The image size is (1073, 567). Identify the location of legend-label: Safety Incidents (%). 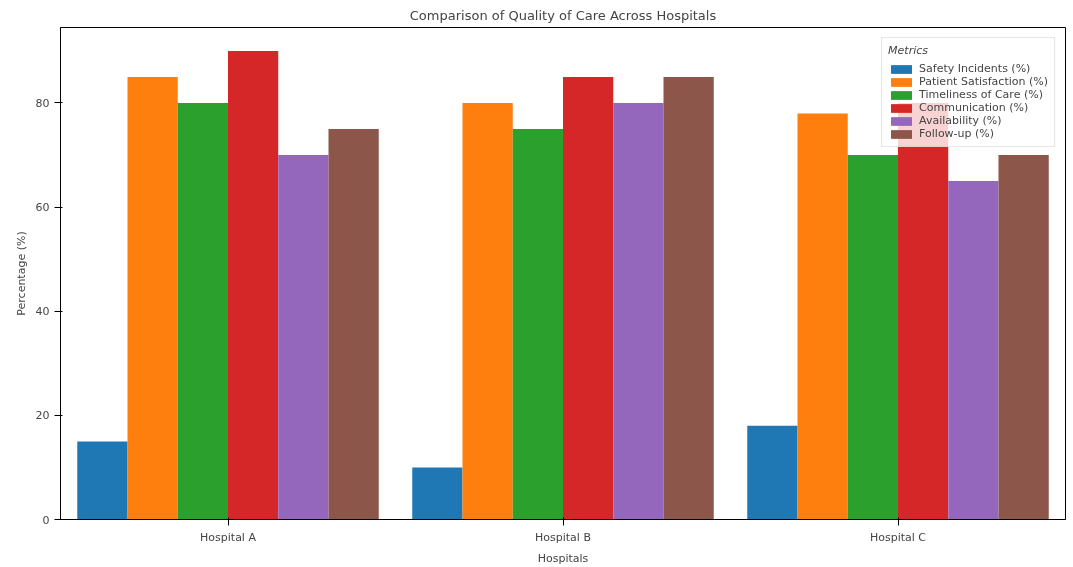
(975, 68).